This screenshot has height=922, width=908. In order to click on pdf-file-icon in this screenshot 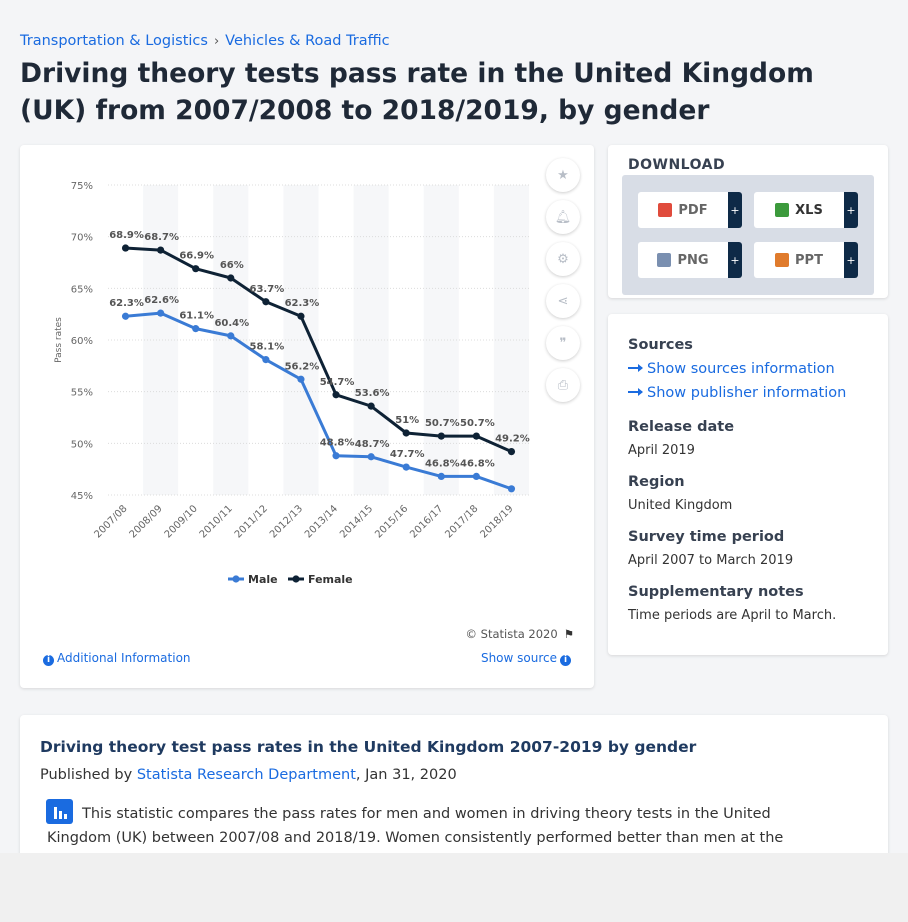, I will do `click(665, 210)`.